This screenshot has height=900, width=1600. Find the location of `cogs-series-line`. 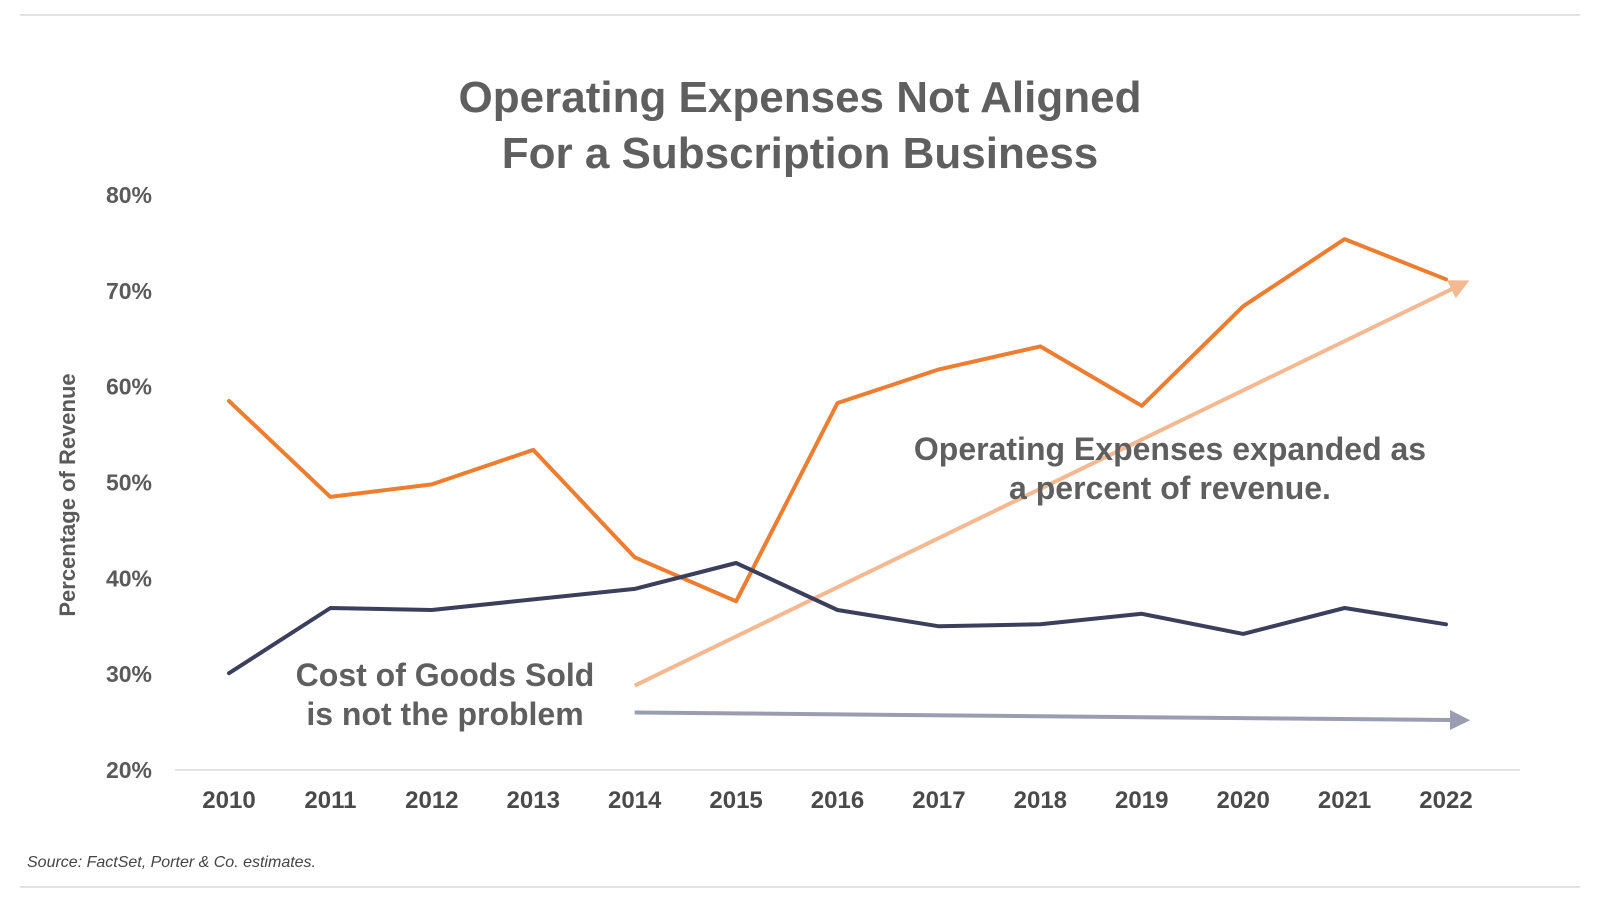

cogs-series-line is located at coordinates (837, 618).